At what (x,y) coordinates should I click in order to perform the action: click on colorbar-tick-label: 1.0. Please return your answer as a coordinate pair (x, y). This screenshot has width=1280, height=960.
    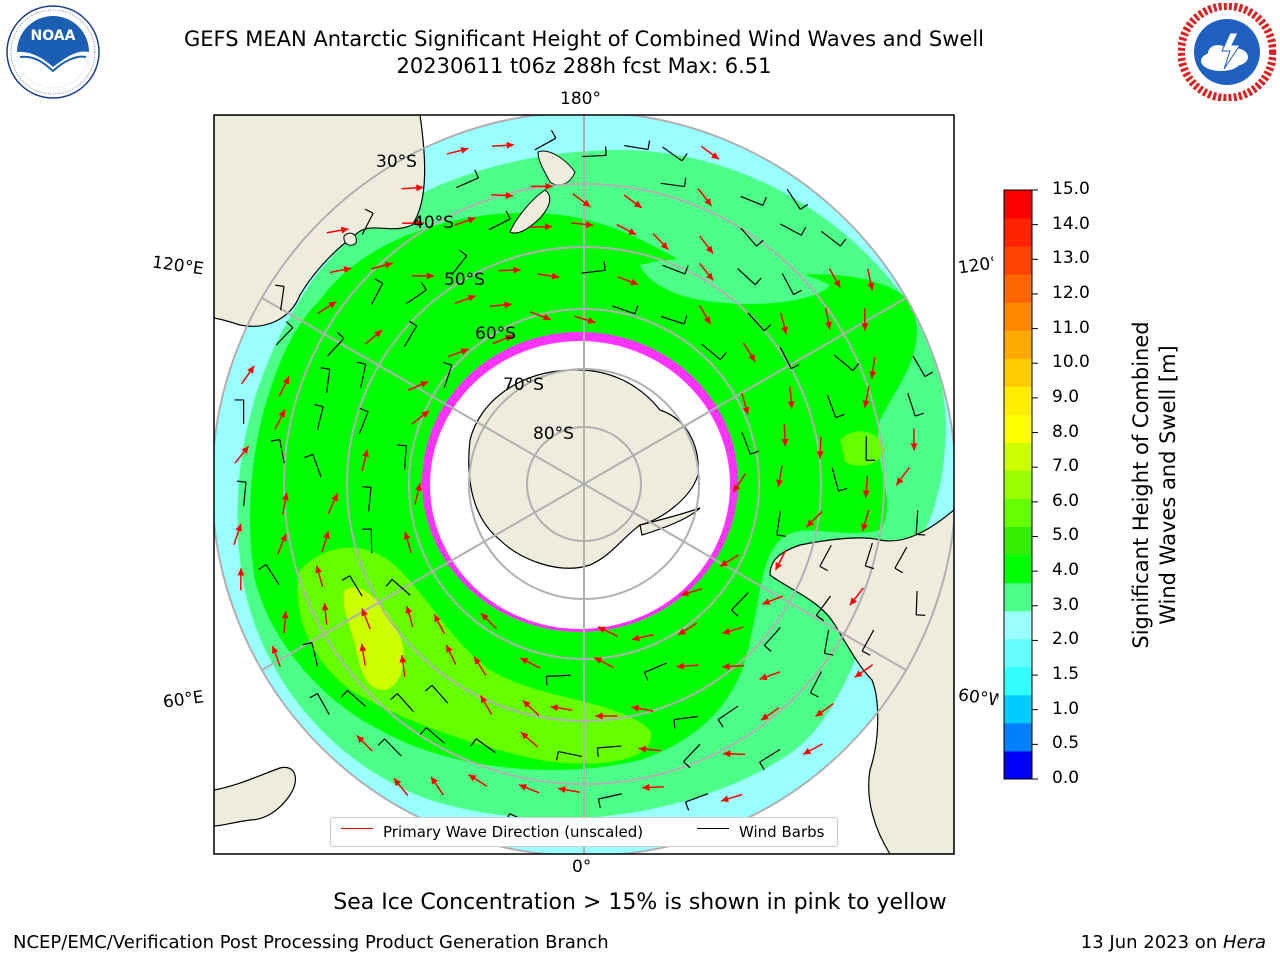
    Looking at the image, I should click on (1066, 708).